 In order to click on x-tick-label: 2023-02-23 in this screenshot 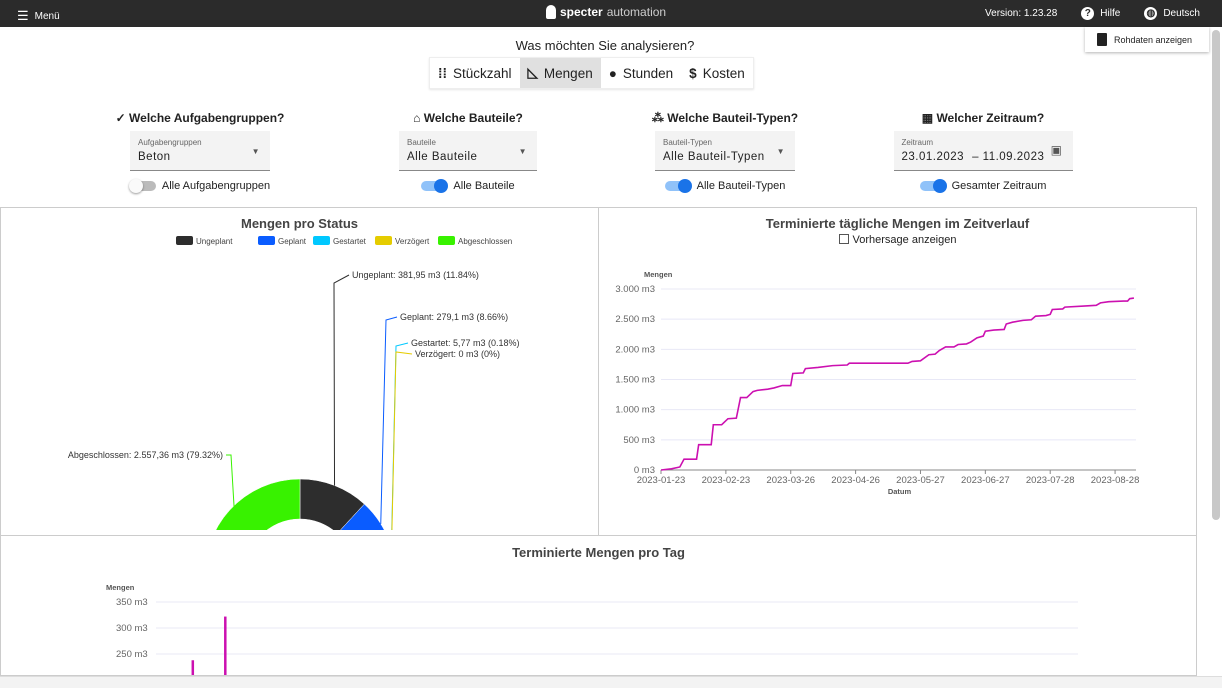, I will do `click(726, 480)`.